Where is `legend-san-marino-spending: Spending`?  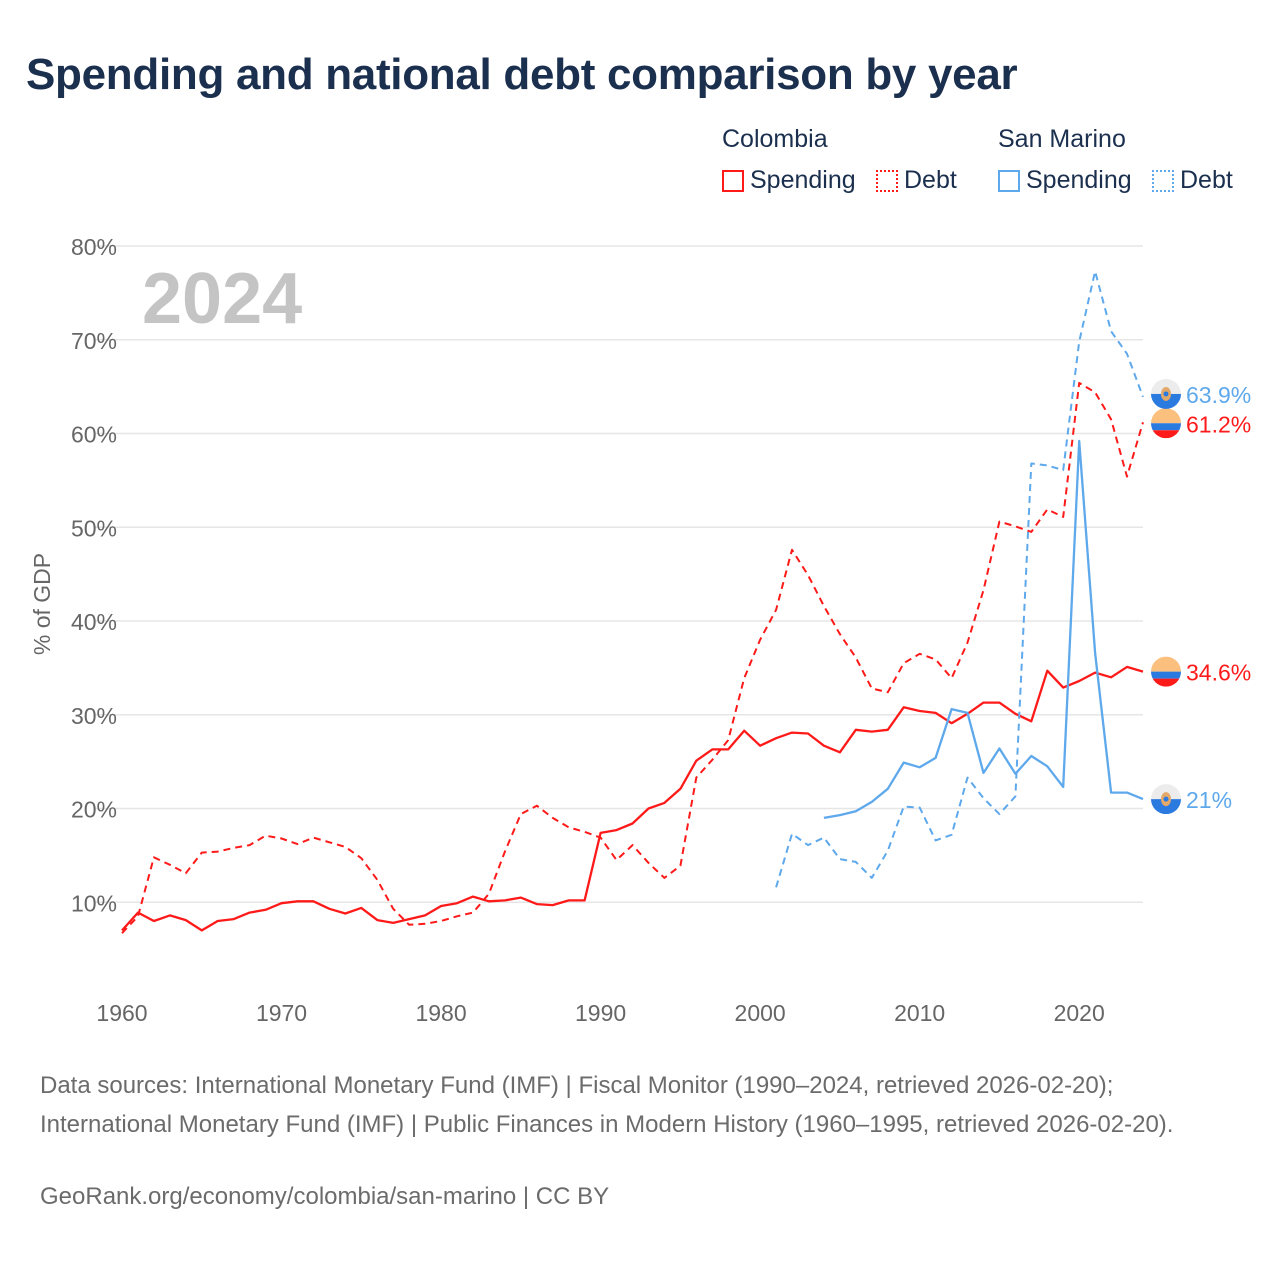
legend-san-marino-spending: Spending is located at coordinates (1065, 180).